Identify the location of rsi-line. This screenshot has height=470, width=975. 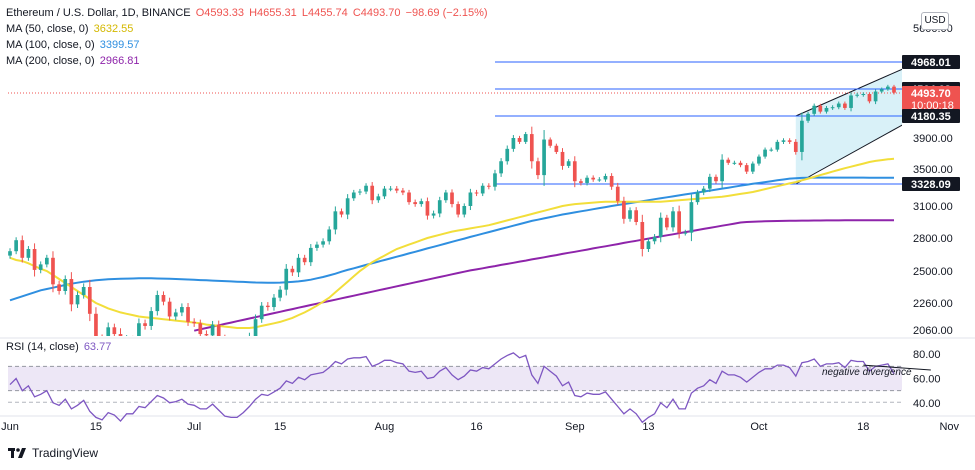
(452, 388).